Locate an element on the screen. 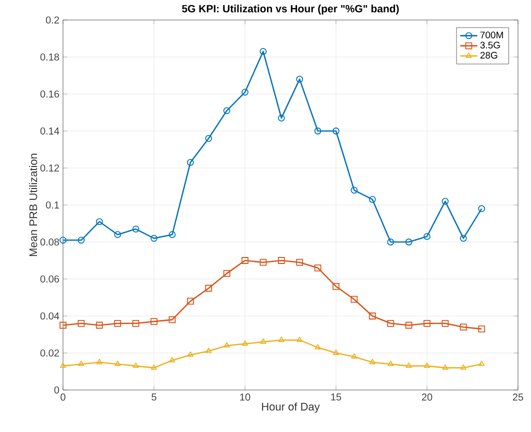  x-tick-label: 20 is located at coordinates (427, 397).